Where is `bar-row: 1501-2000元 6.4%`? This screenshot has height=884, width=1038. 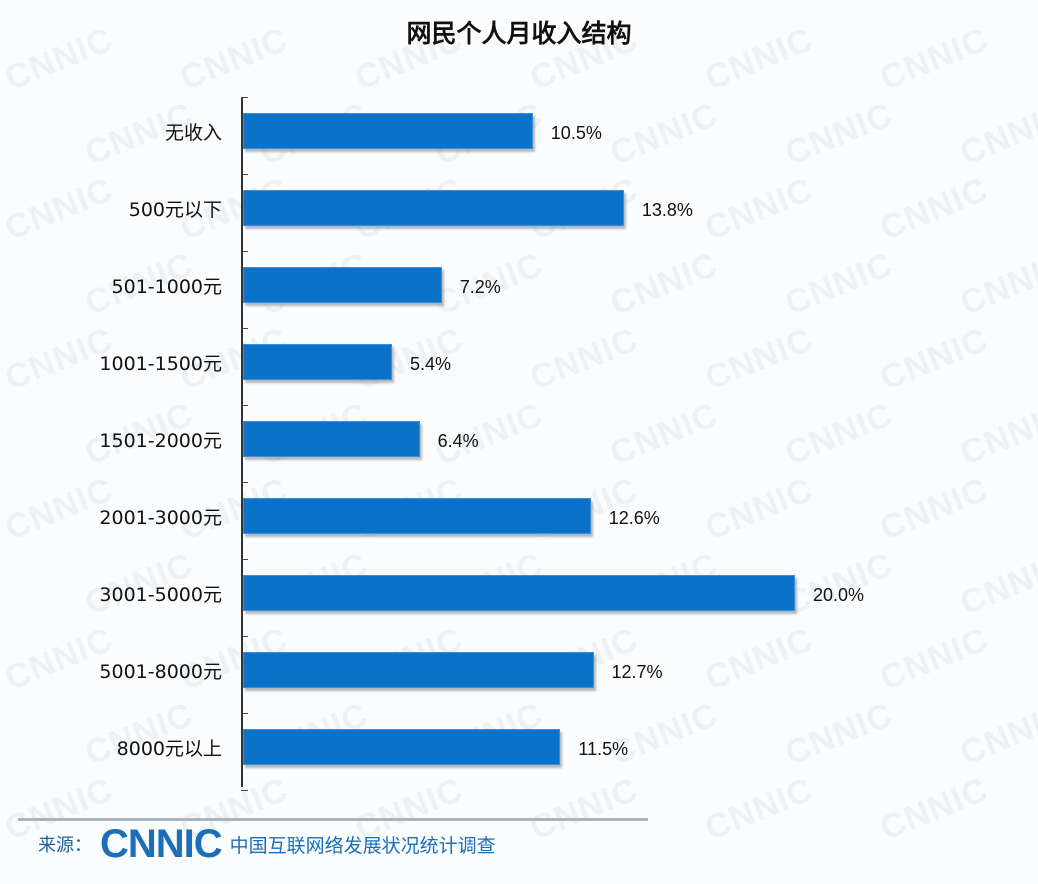
bar-row: 1501-2000元 6.4% is located at coordinates (519, 441).